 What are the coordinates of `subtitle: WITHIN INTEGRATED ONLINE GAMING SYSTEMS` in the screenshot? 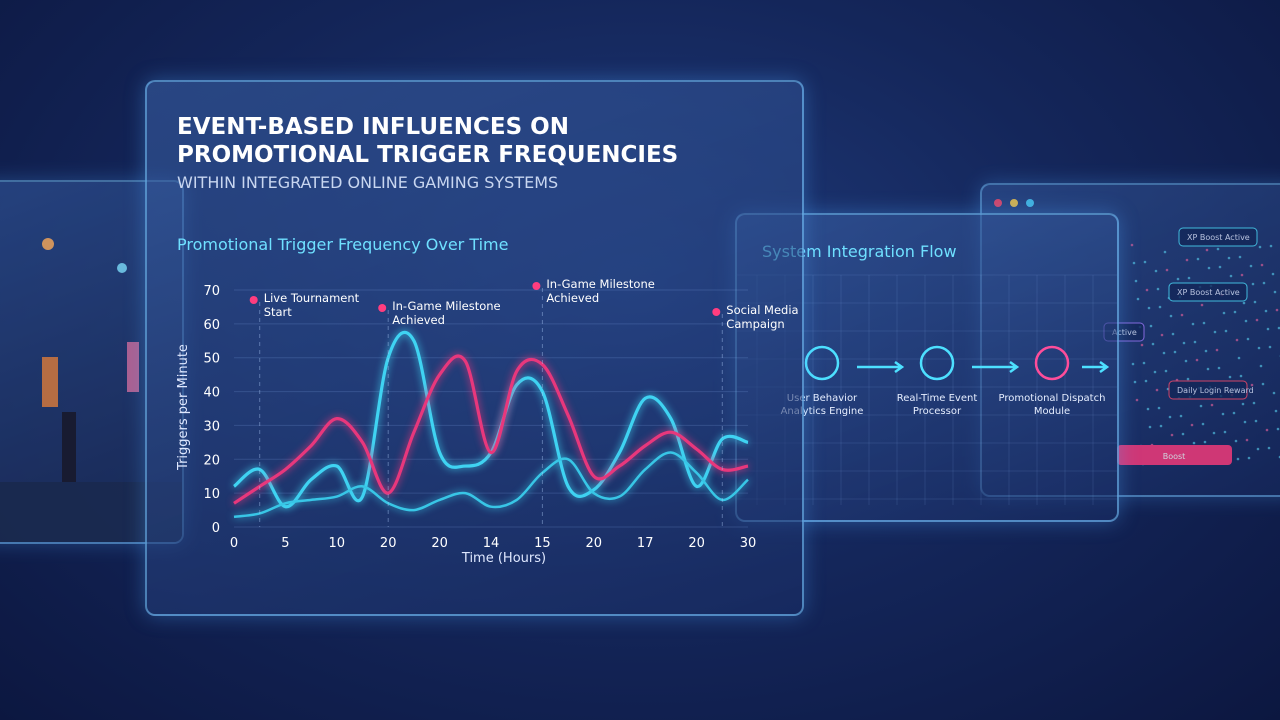 It's located at (367, 182).